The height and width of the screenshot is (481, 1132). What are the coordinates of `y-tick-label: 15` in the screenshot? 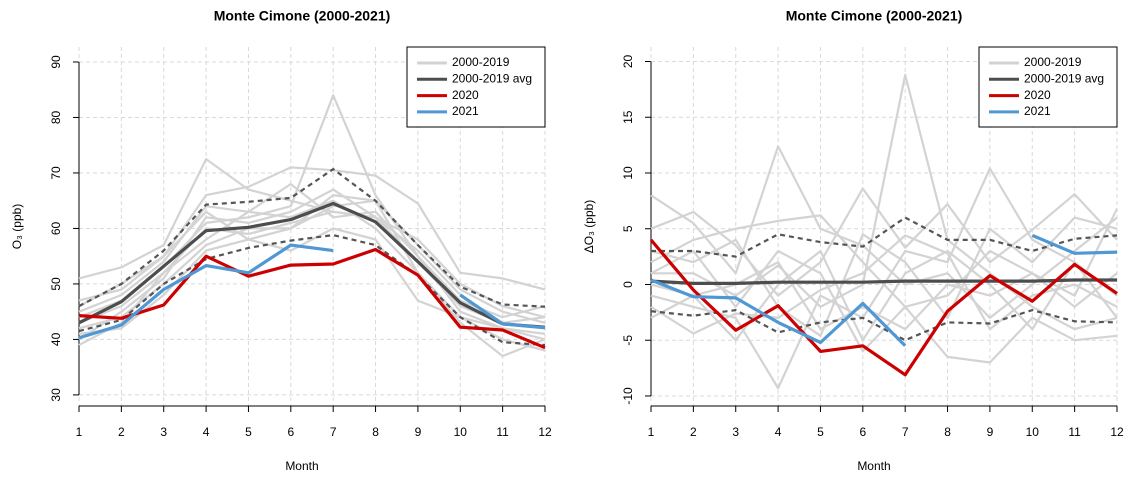 It's located at (628, 117).